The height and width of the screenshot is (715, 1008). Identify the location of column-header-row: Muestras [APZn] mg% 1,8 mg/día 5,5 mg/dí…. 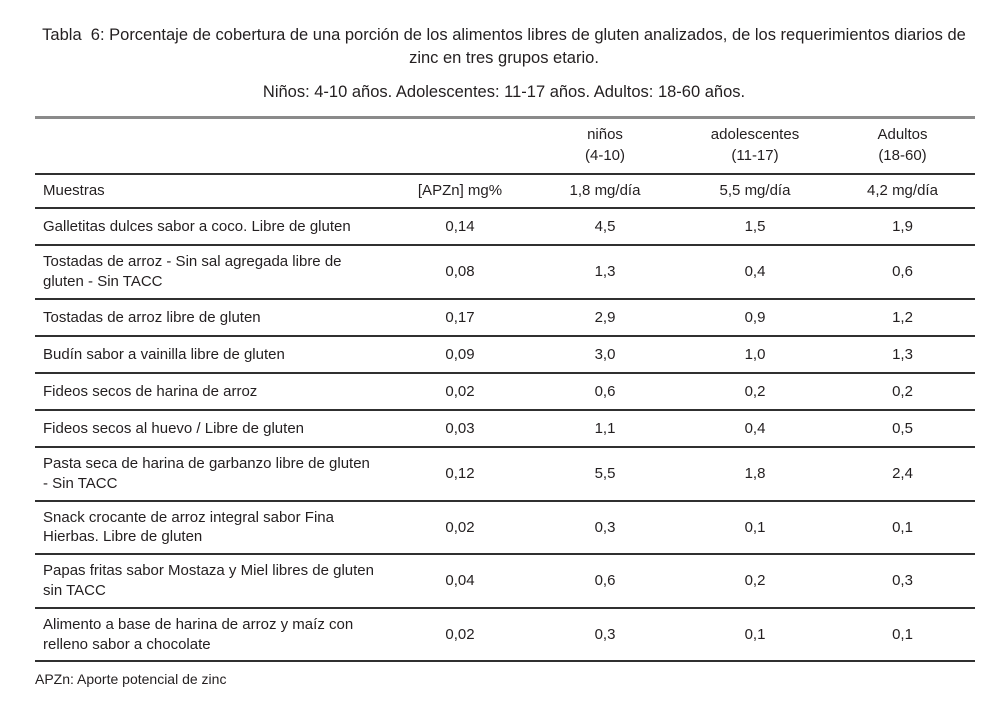
(505, 192).